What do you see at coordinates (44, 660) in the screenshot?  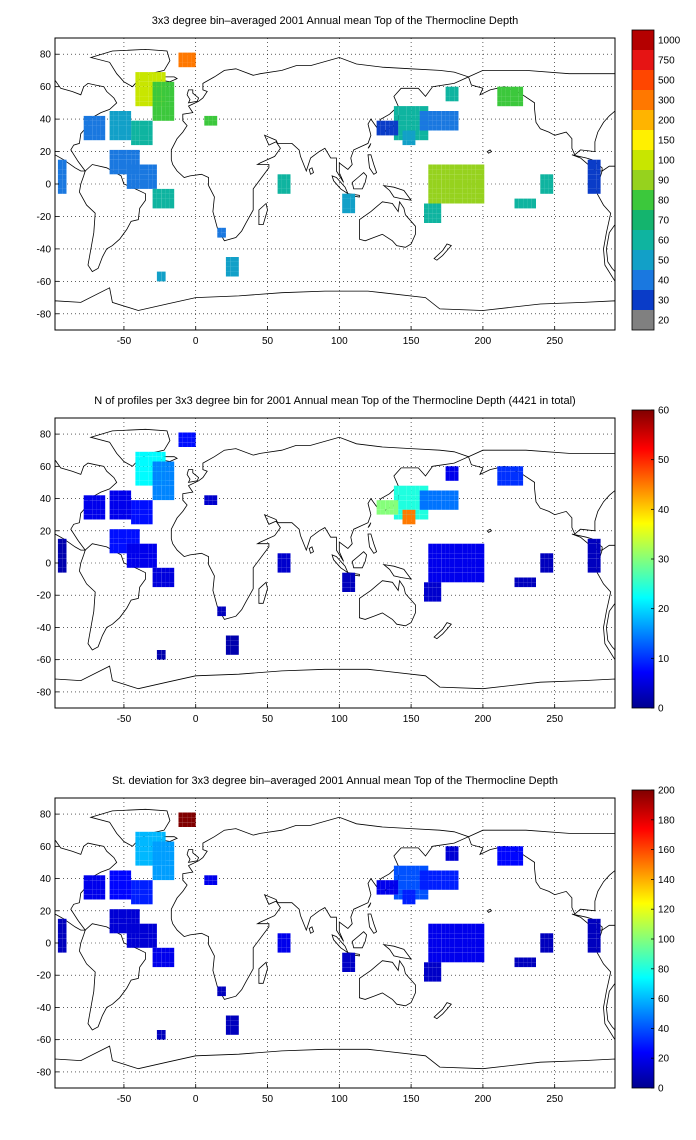 I see `y-tick-label: -60` at bounding box center [44, 660].